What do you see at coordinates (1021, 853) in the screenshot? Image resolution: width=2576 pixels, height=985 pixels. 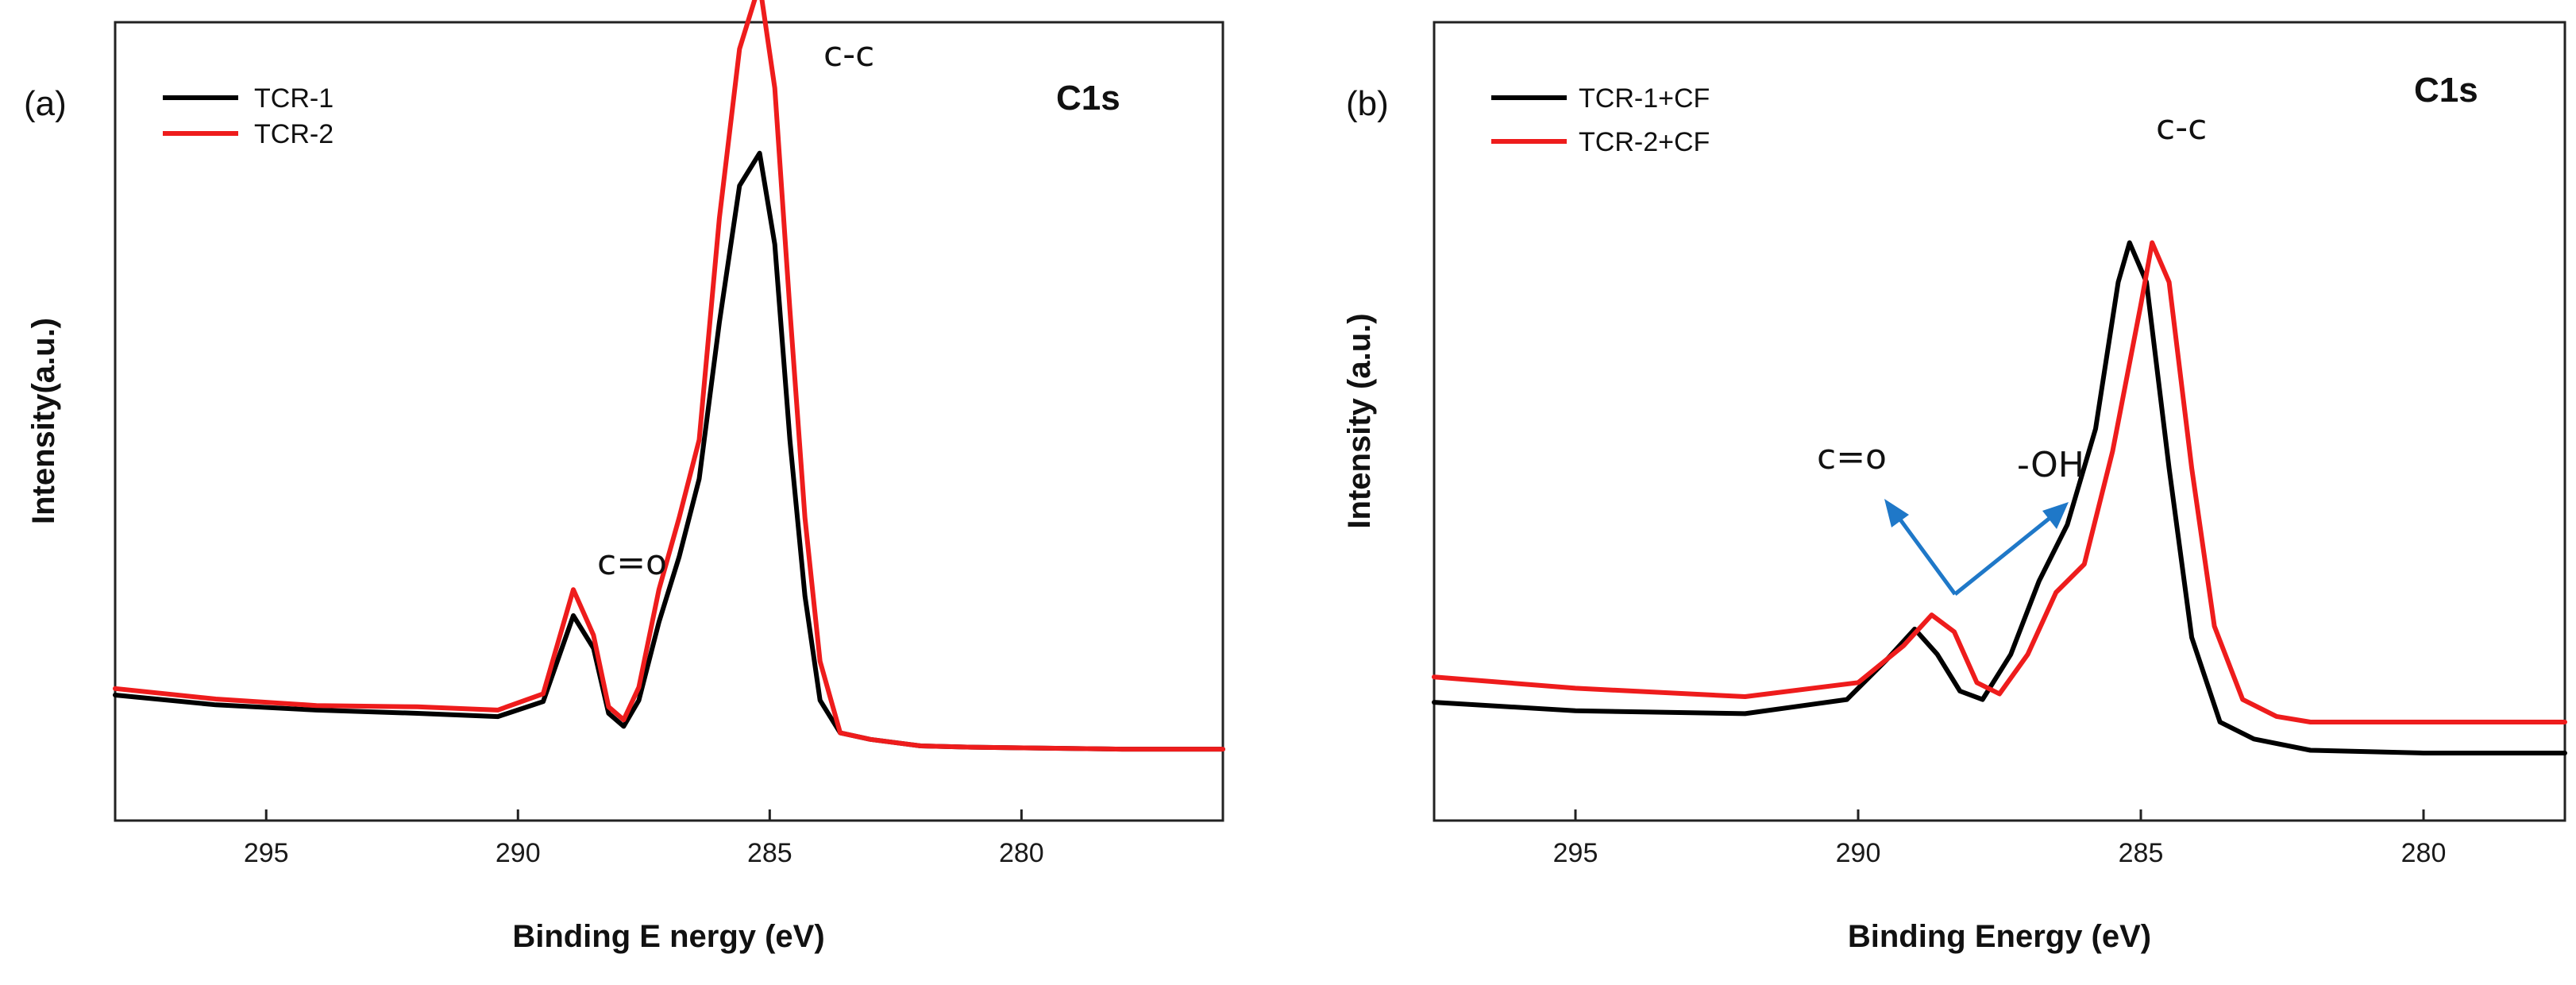 I see `x-tick-label-a-3: 280` at bounding box center [1021, 853].